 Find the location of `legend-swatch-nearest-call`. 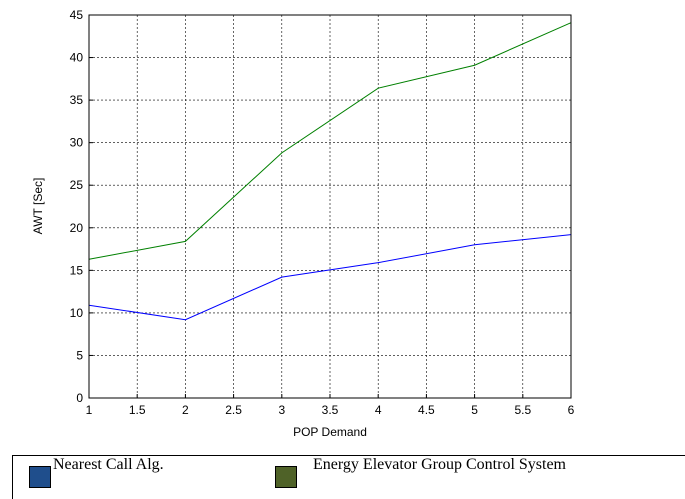

legend-swatch-nearest-call is located at coordinates (40, 477).